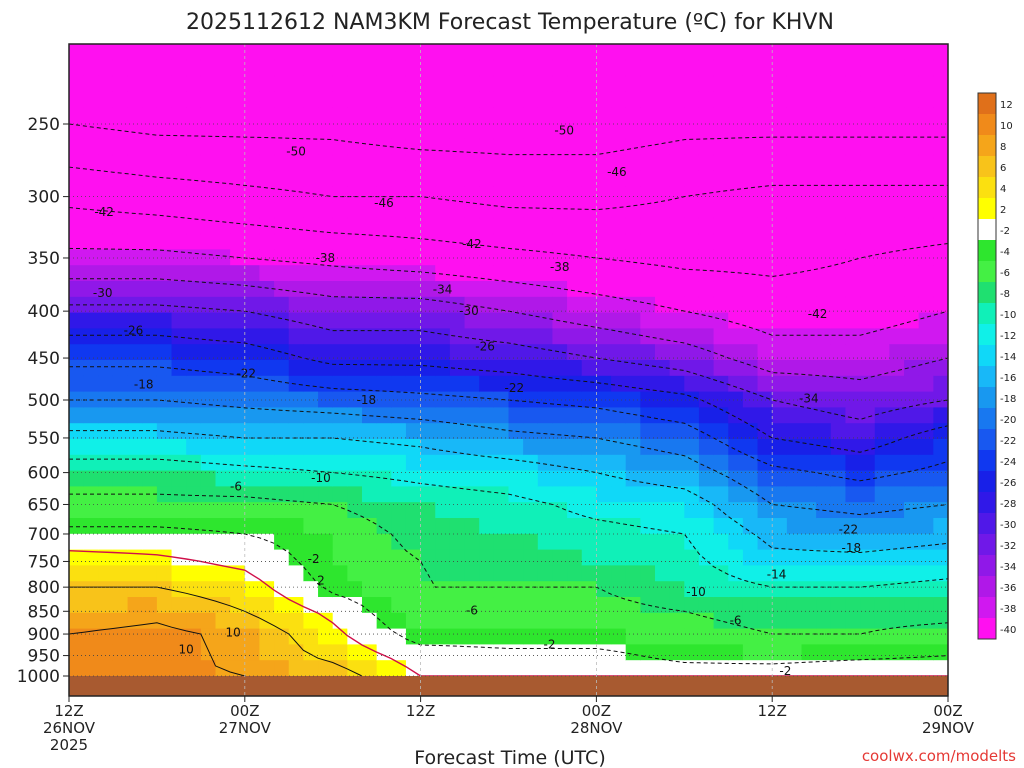 This screenshot has width=1024, height=768. Describe the element at coordinates (987, 502) in the screenshot. I see `colorbar-swatch` at that location.